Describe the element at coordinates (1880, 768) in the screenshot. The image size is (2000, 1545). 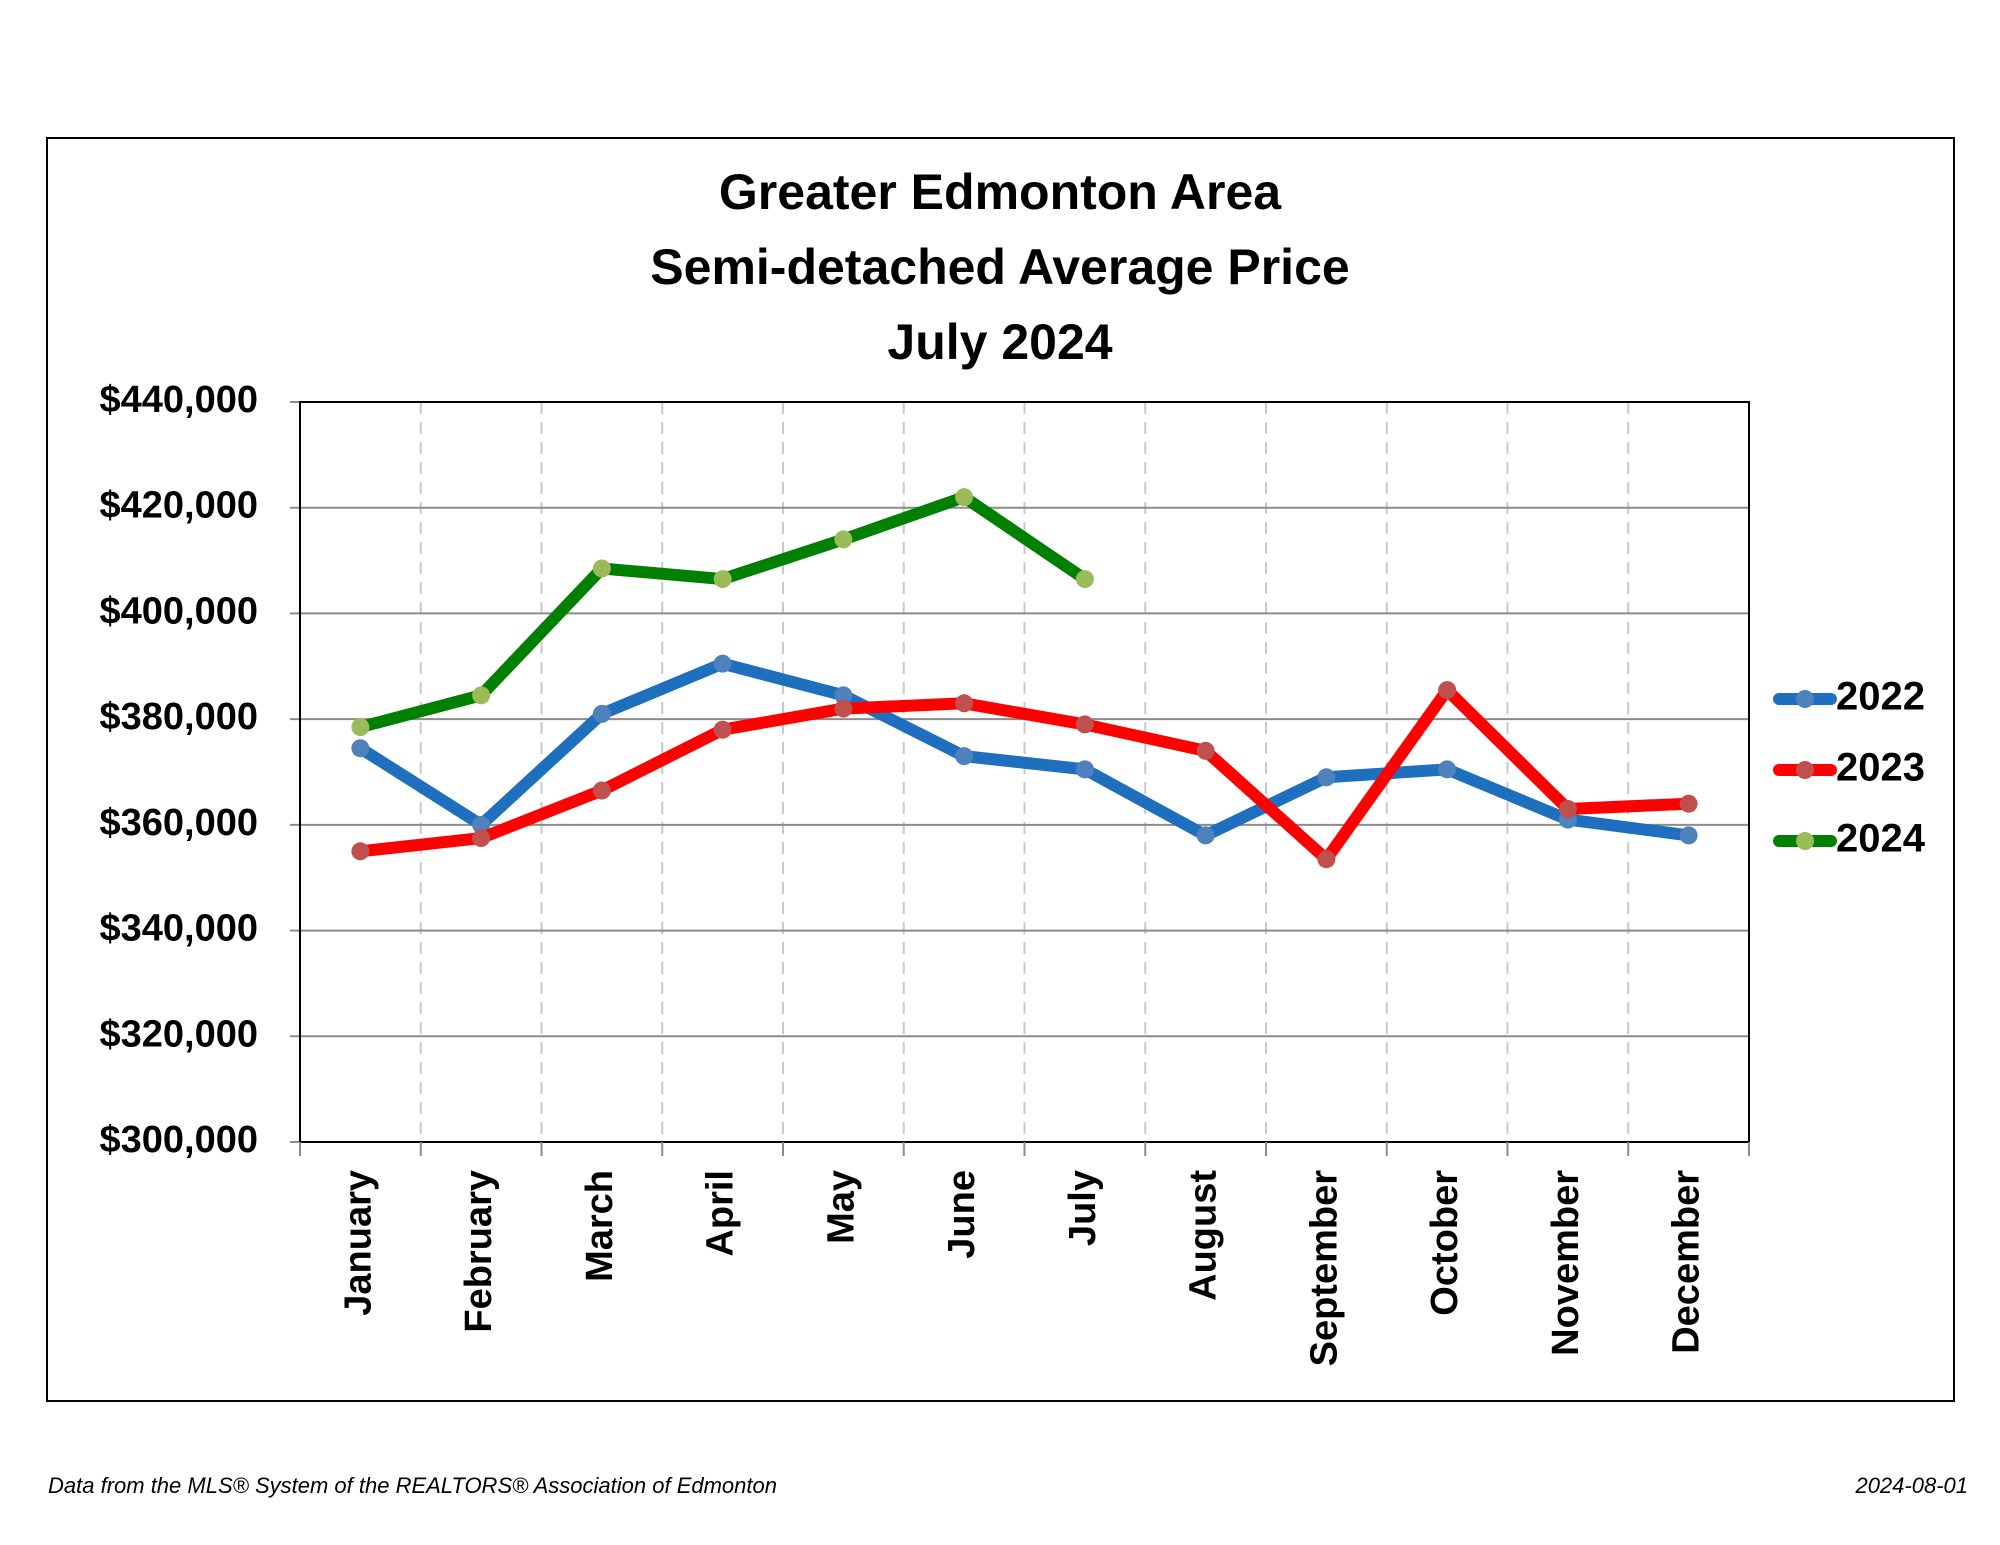
I see `legend-label: 2023` at that location.